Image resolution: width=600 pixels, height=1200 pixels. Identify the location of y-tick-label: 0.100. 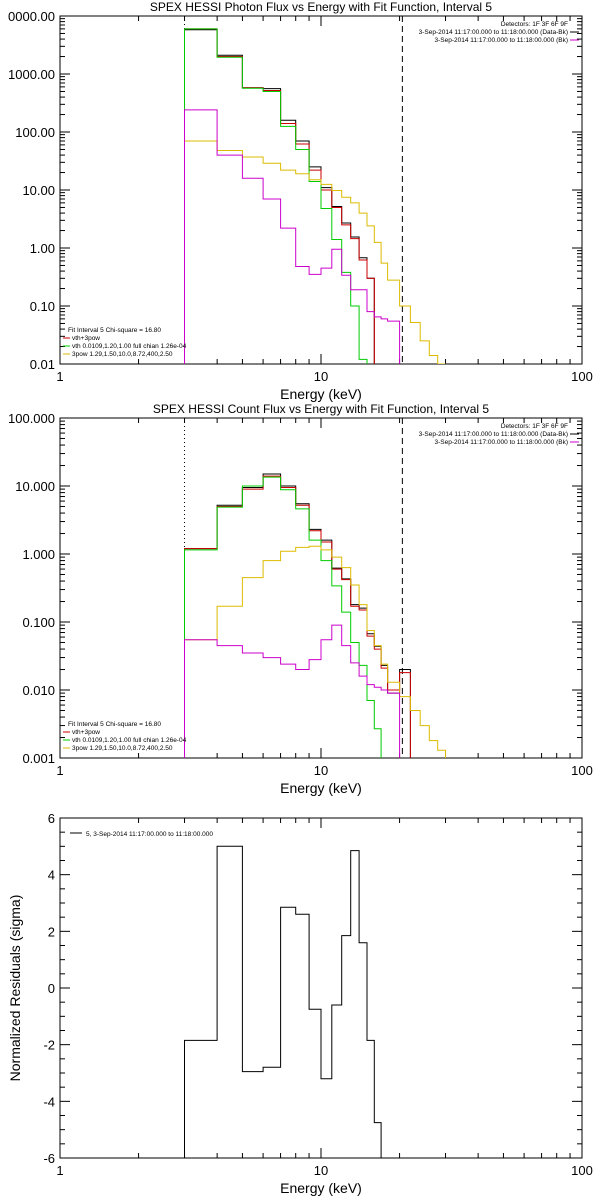
(38, 622).